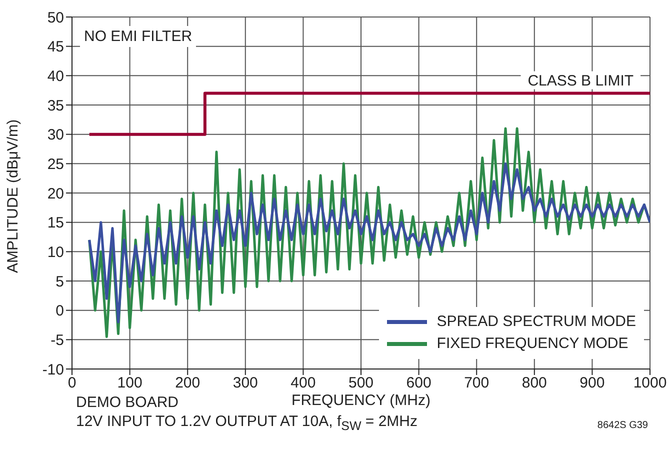 This screenshot has height=461, width=670. I want to click on x-tick-label: 300, so click(245, 383).